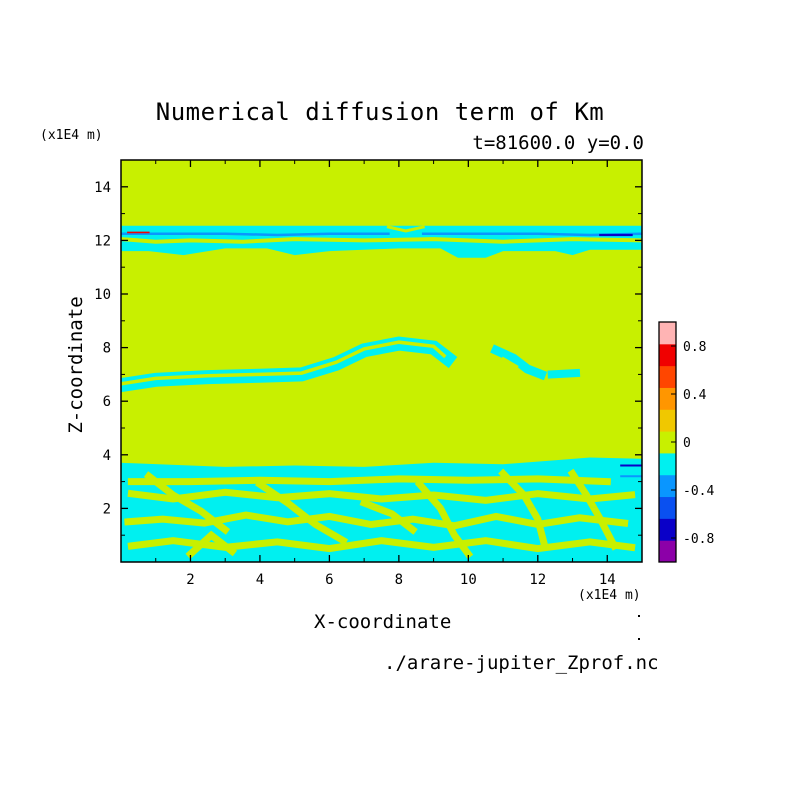  I want to click on colorbar-label: 0.8, so click(694, 347).